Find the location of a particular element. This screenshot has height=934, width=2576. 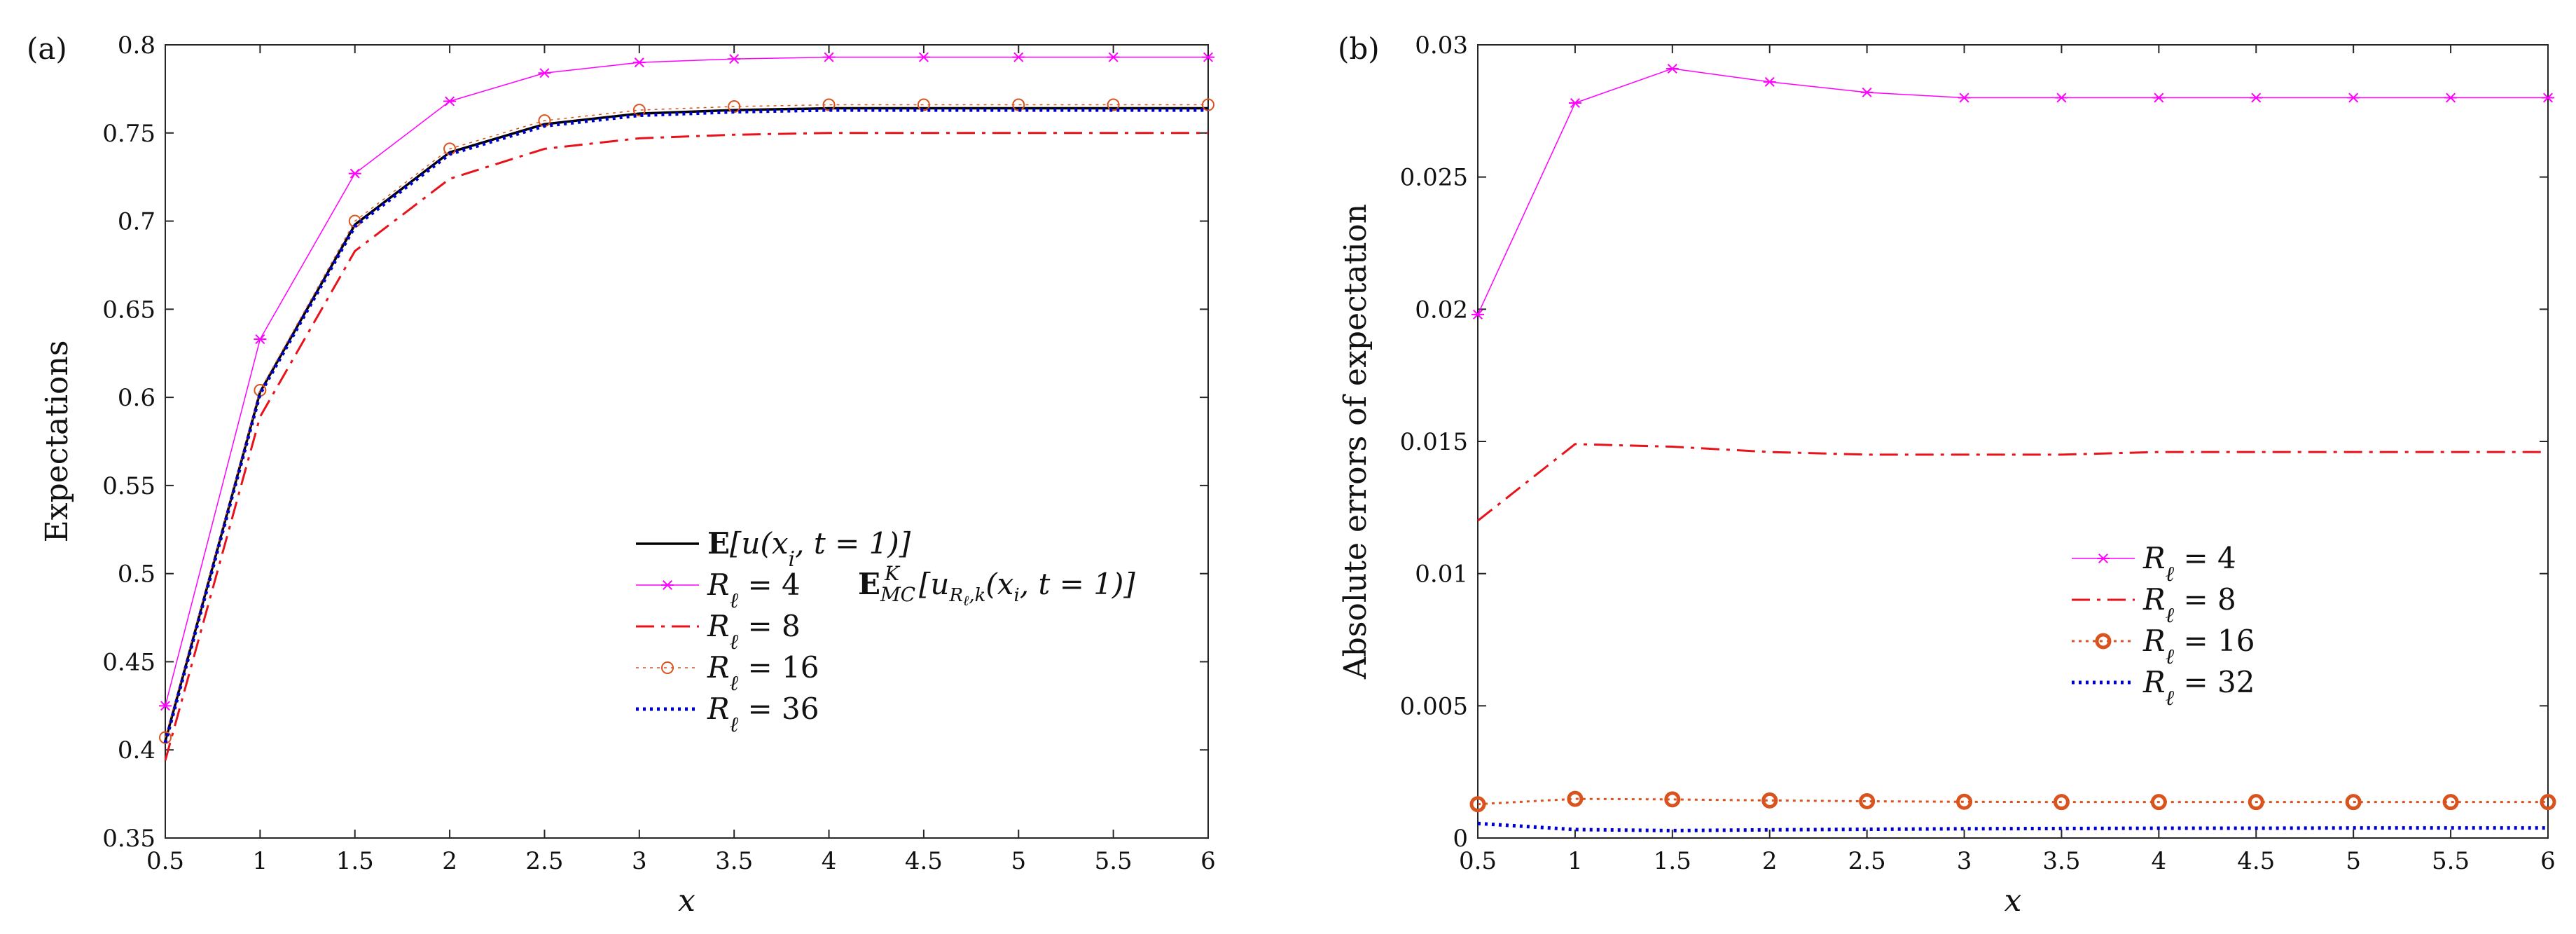

series-1-point is located at coordinates (2159, 97).